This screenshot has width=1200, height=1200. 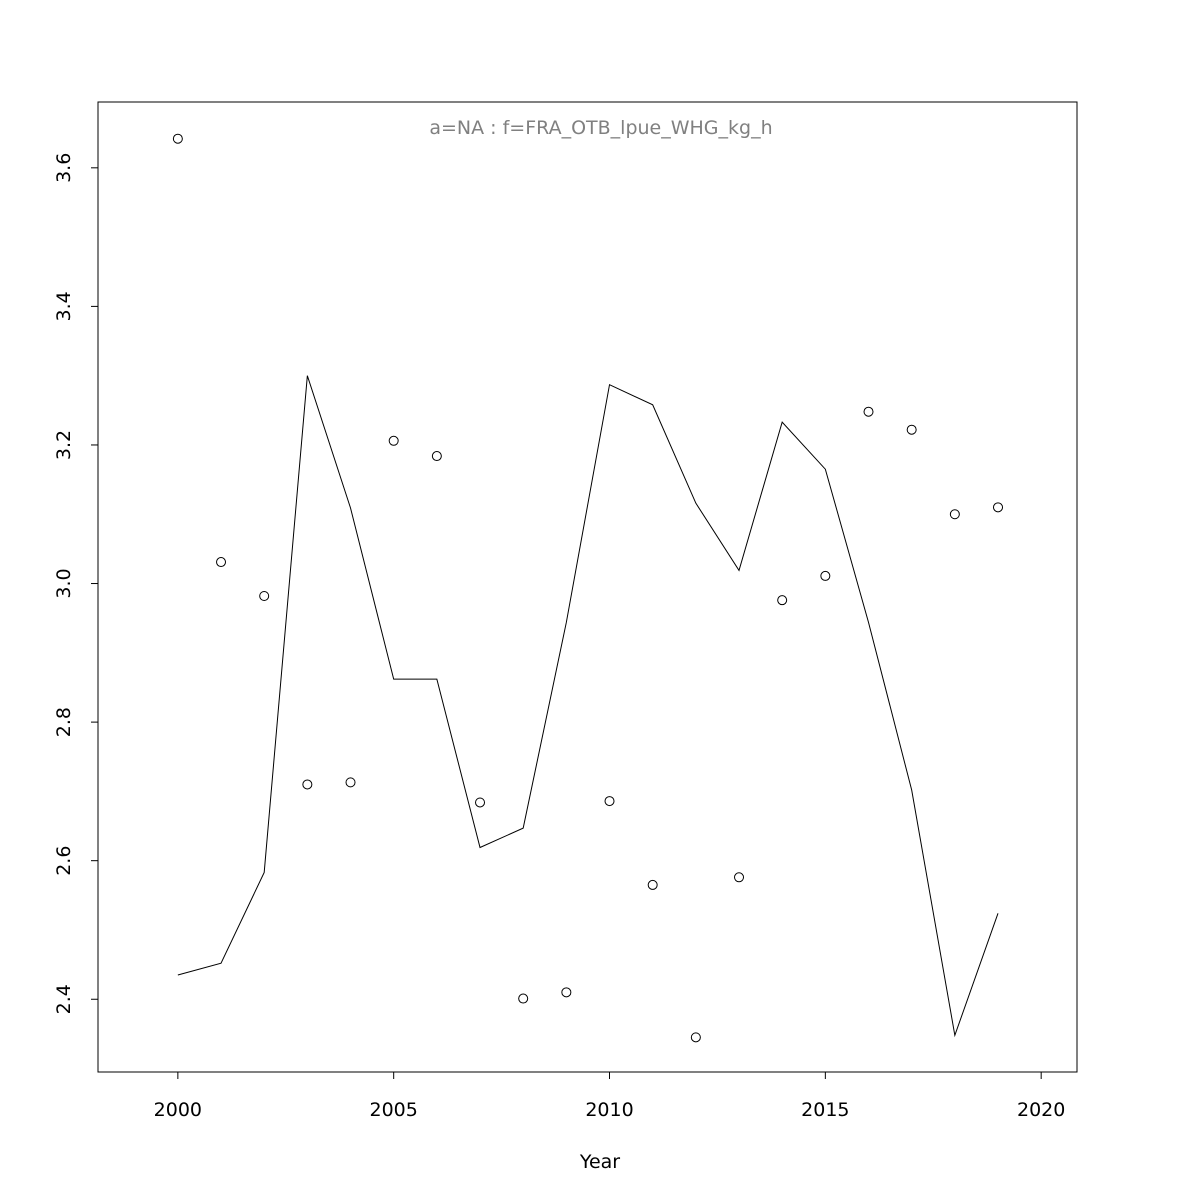 I want to click on y-tick-label: 3.4, so click(x=64, y=306).